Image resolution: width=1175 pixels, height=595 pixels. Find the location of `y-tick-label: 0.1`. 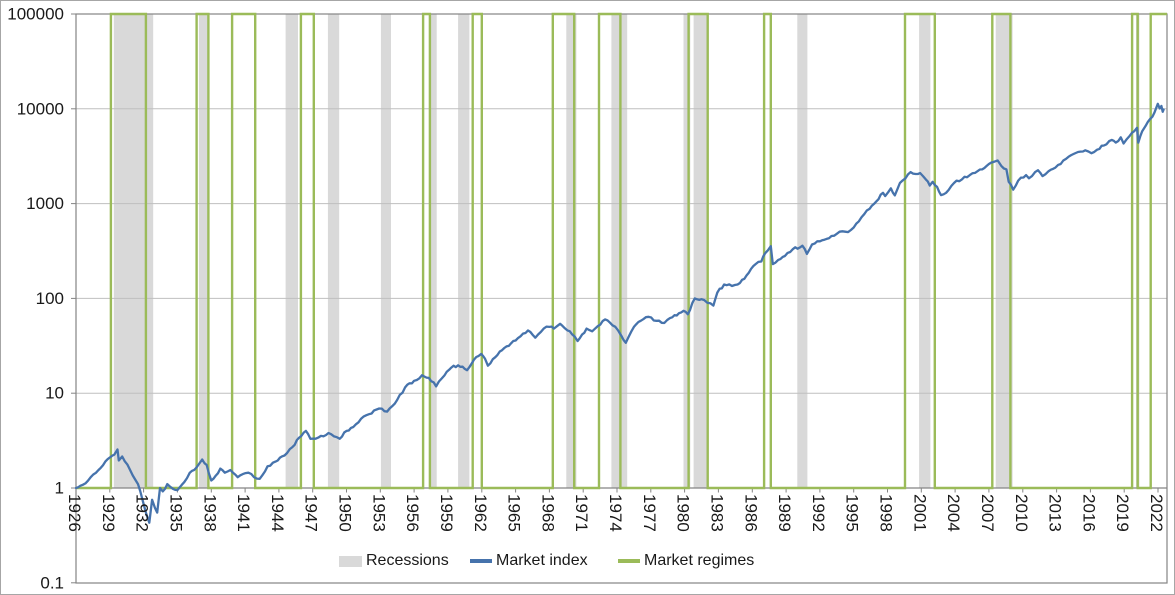

y-tick-label: 0.1 is located at coordinates (52, 582).